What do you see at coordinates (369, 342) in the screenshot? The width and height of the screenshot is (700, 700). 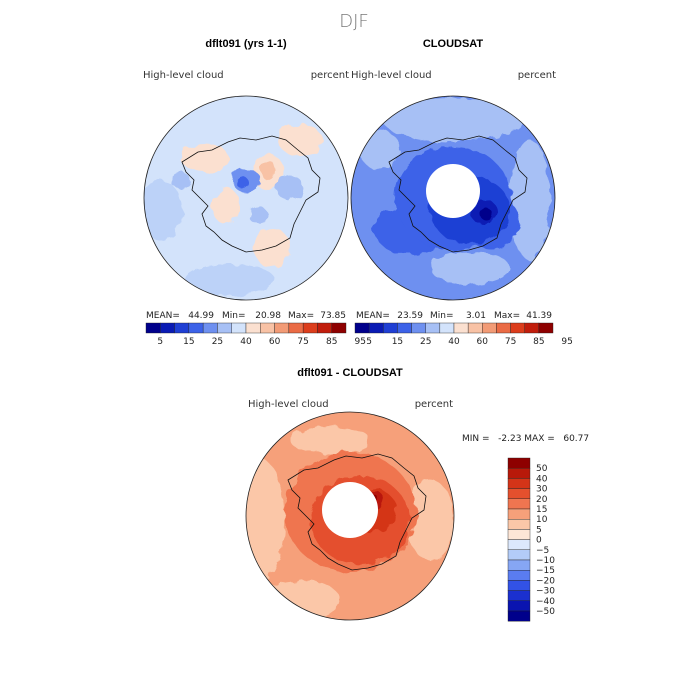 I see `colorbar-obs-tick-label: 5` at bounding box center [369, 342].